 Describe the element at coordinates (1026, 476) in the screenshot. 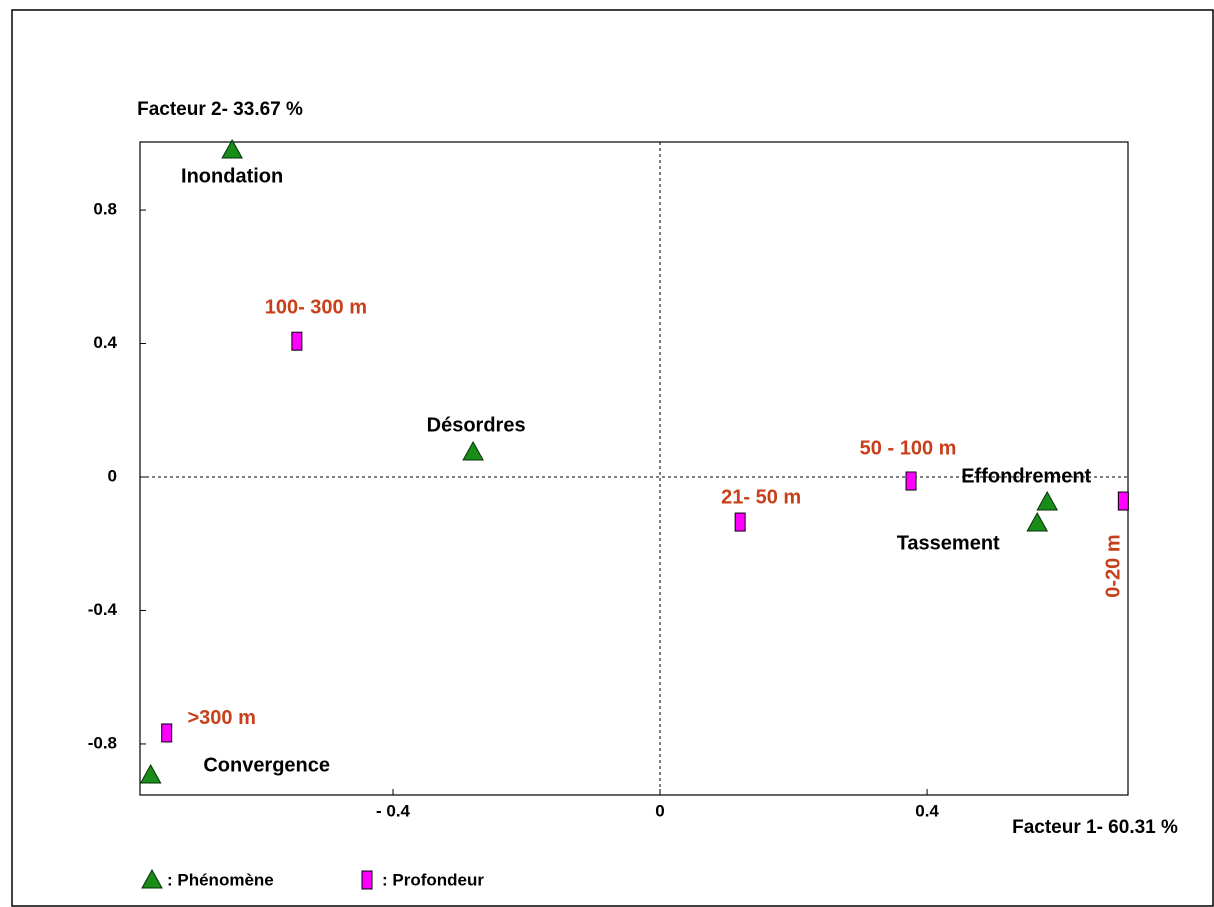

I see `point-label: Effondrement` at that location.